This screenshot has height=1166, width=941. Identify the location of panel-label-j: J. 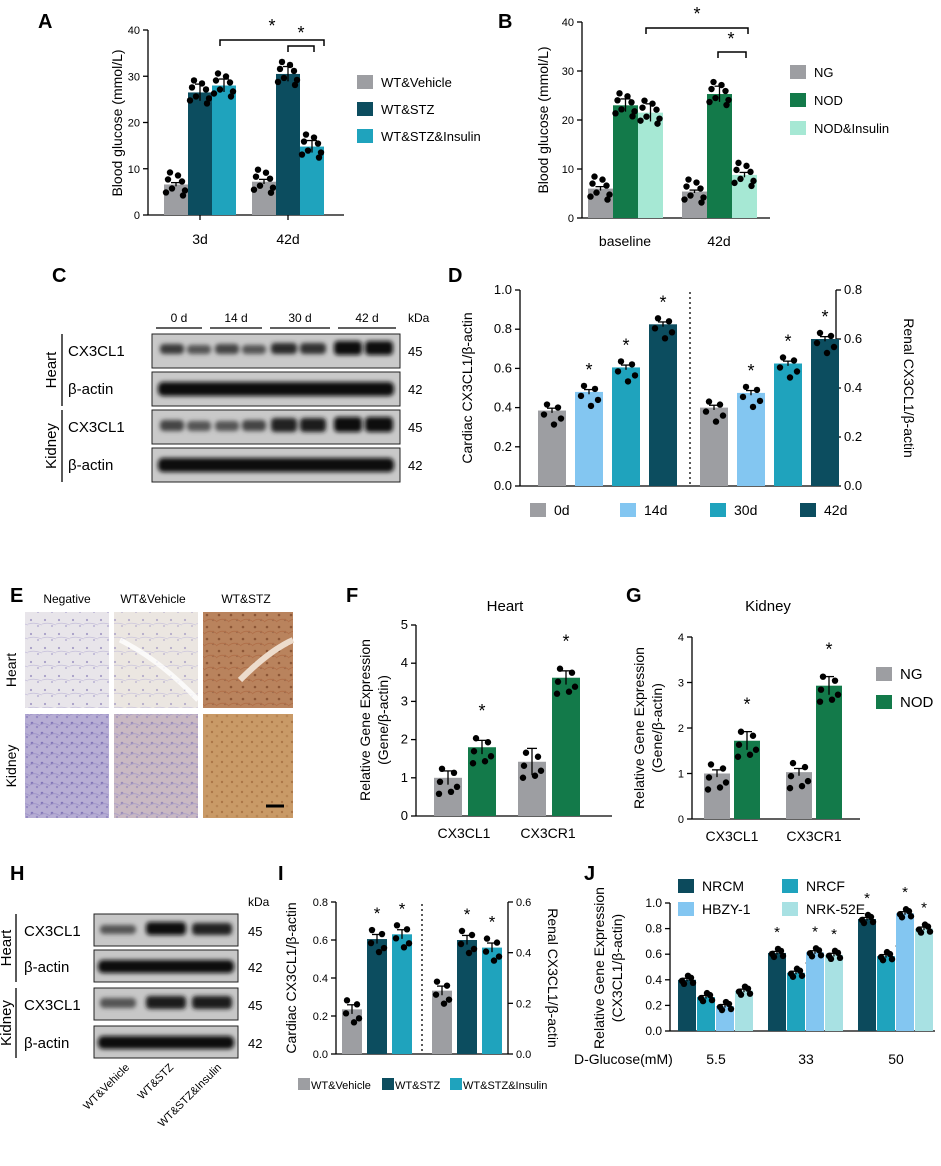
(589, 874).